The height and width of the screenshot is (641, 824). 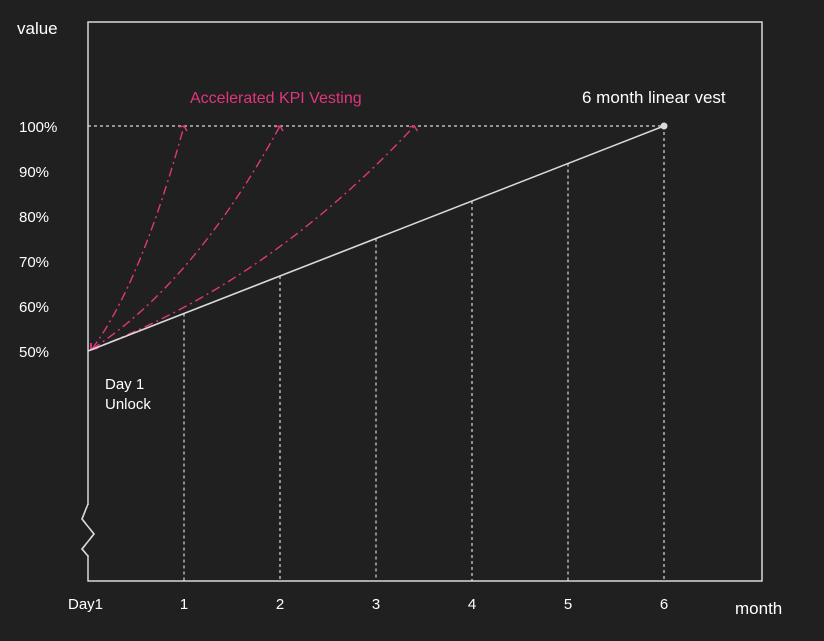 I want to click on day1-unlock-line2: Unlock, so click(x=128, y=404).